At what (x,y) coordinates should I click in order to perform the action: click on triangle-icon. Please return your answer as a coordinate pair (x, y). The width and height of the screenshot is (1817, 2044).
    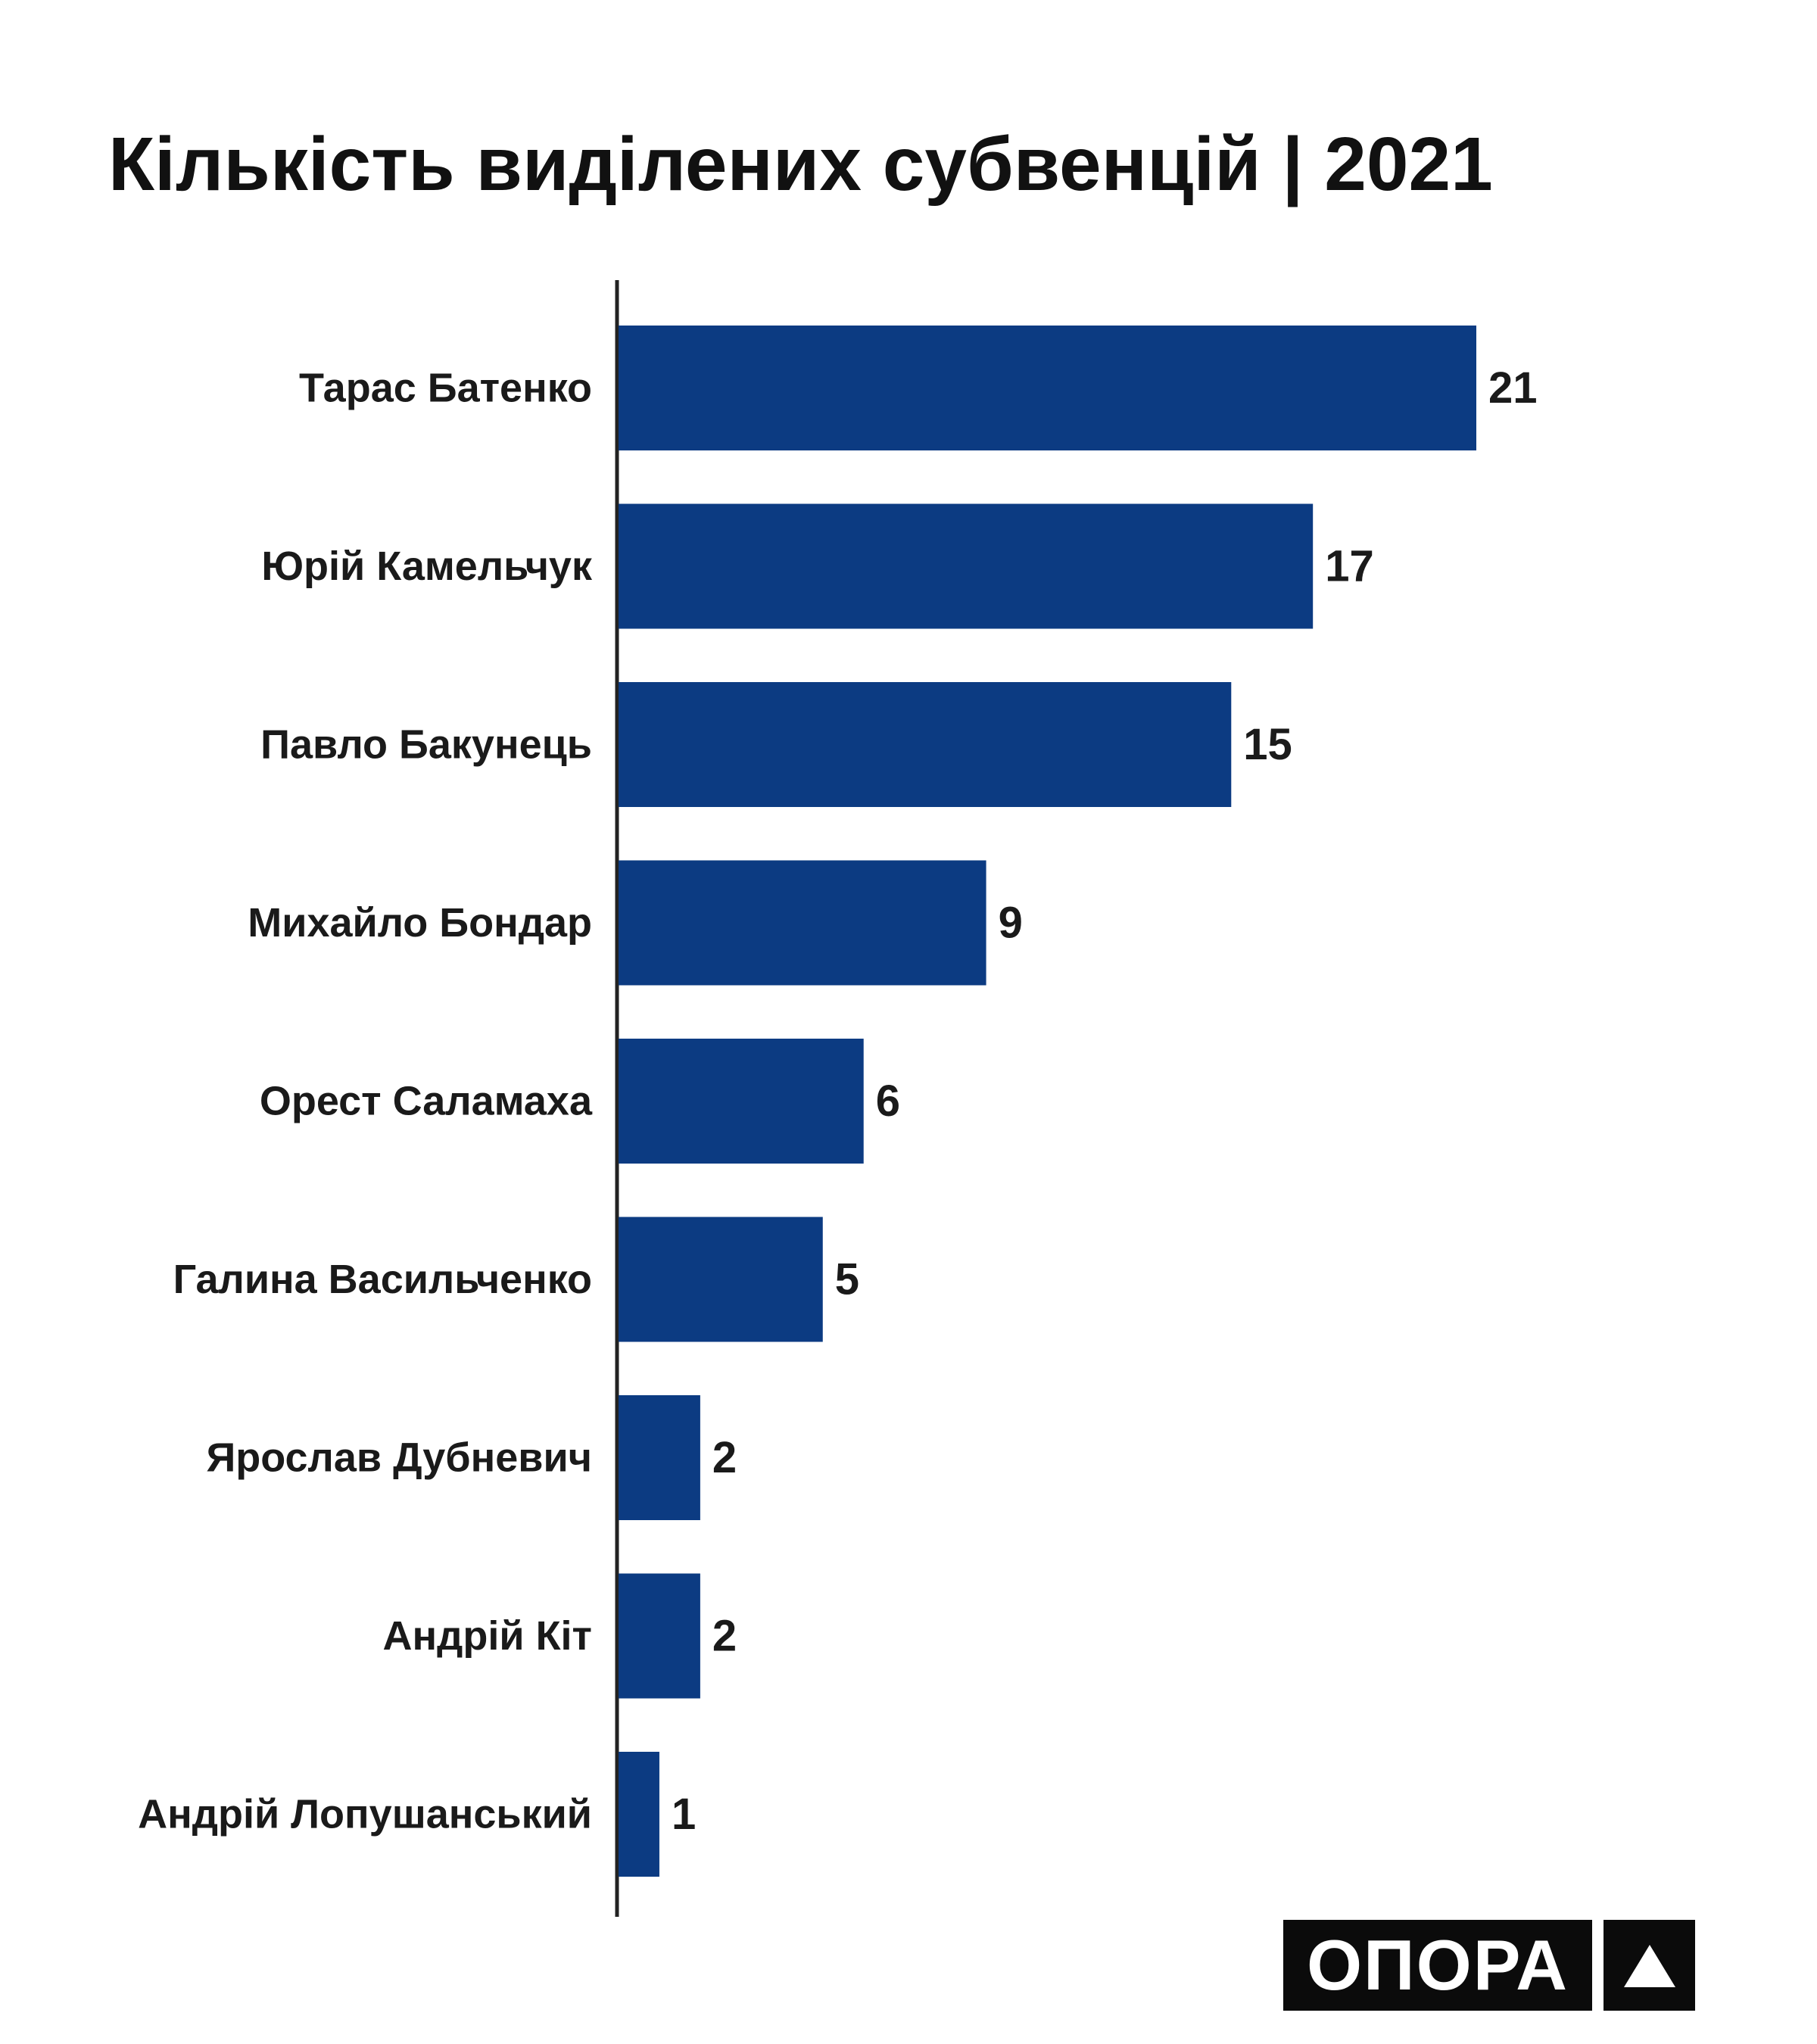
    Looking at the image, I should click on (1649, 1966).